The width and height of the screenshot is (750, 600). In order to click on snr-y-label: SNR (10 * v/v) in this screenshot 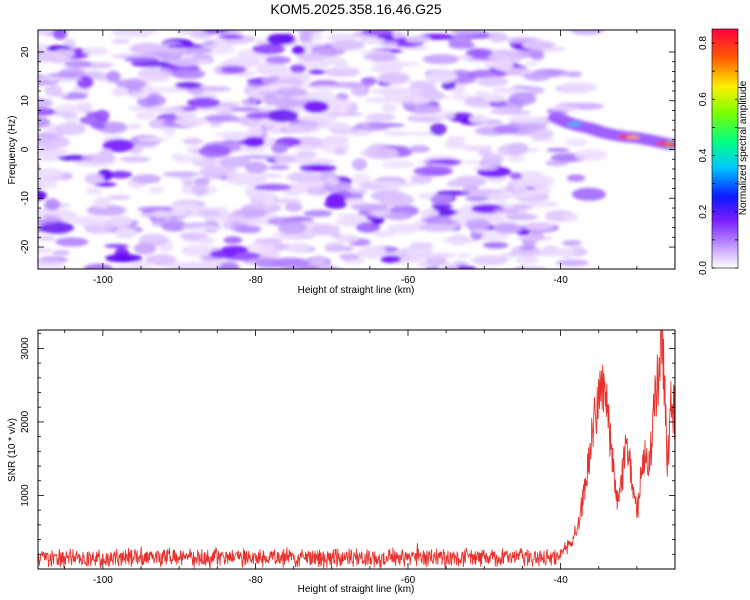, I will do `click(12, 450)`.